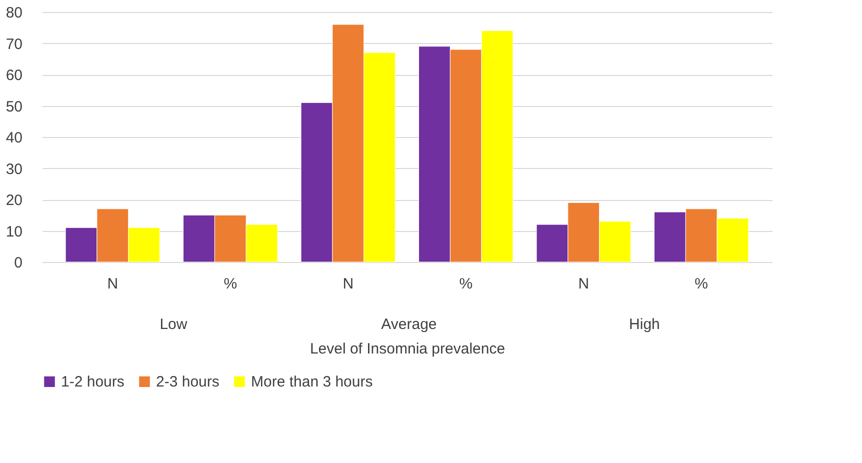 The image size is (862, 463). What do you see at coordinates (174, 324) in the screenshot?
I see `text: Low` at bounding box center [174, 324].